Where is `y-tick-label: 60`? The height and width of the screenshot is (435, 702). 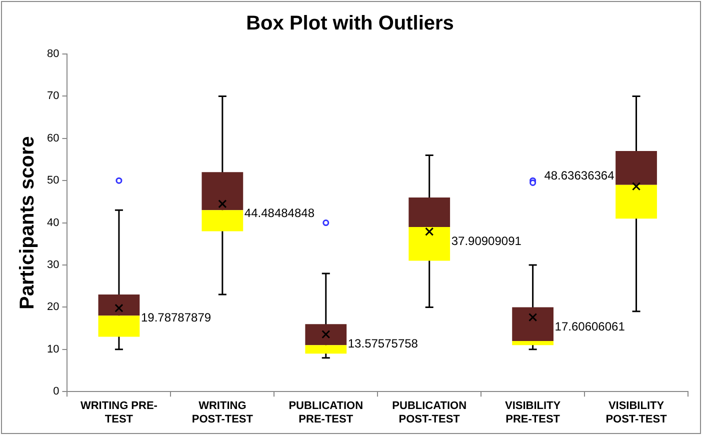 y-tick-label: 60 is located at coordinates (53, 138).